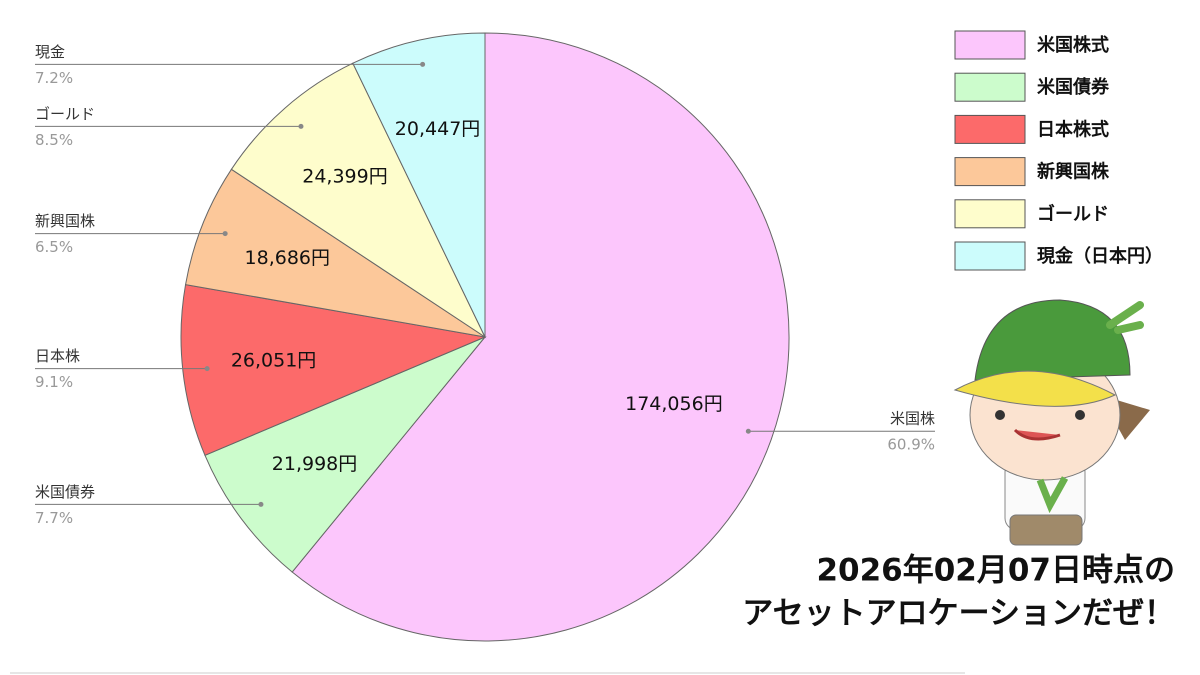 This screenshot has height=675, width=1200. I want to click on callout-share: 60.9%, so click(911, 445).